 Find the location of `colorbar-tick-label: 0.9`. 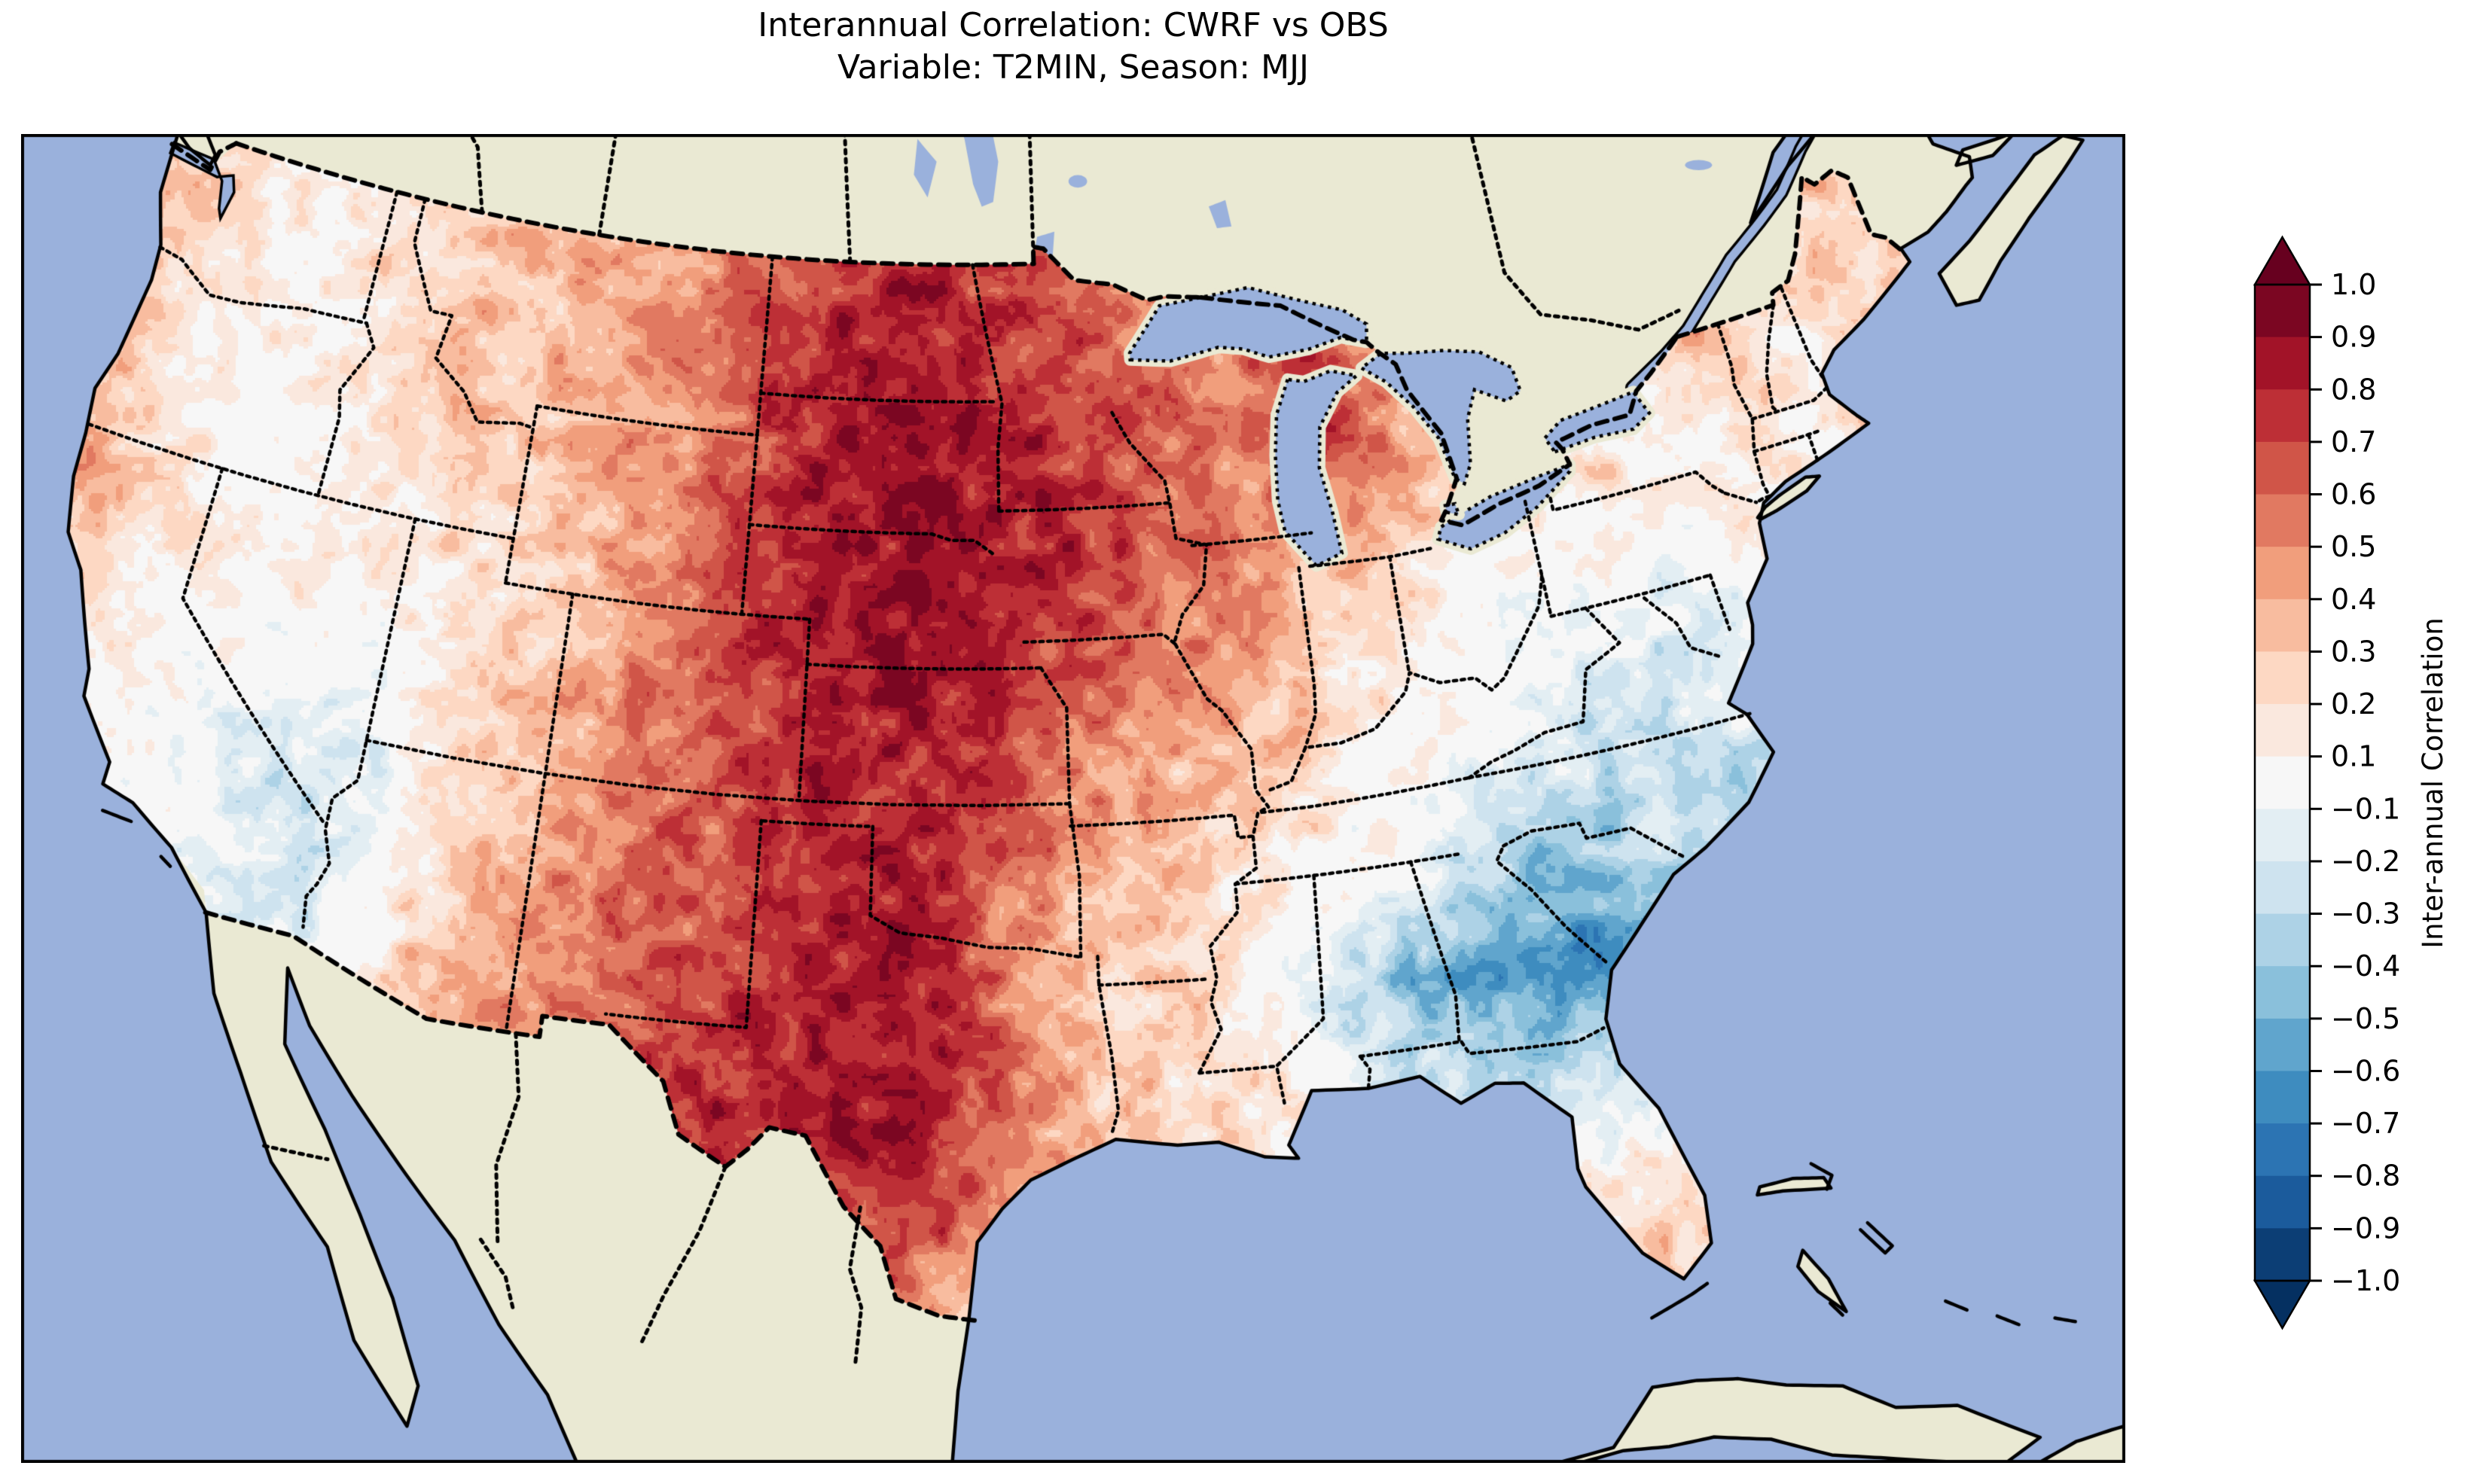

colorbar-tick-label: 0.9 is located at coordinates (2353, 337).